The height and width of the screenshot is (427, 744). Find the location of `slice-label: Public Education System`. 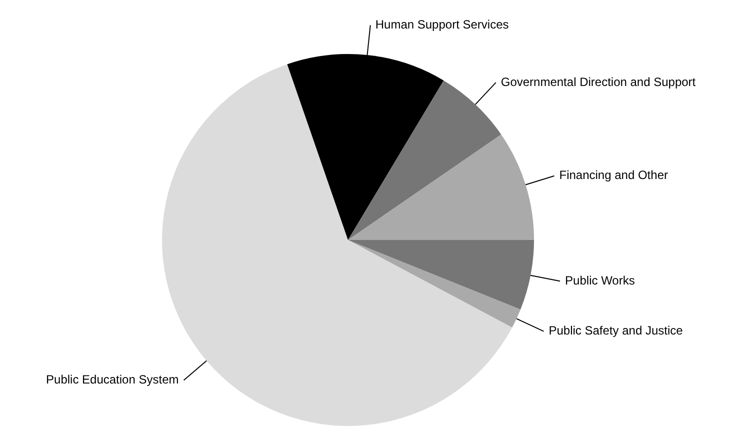

slice-label: Public Education System is located at coordinates (112, 379).